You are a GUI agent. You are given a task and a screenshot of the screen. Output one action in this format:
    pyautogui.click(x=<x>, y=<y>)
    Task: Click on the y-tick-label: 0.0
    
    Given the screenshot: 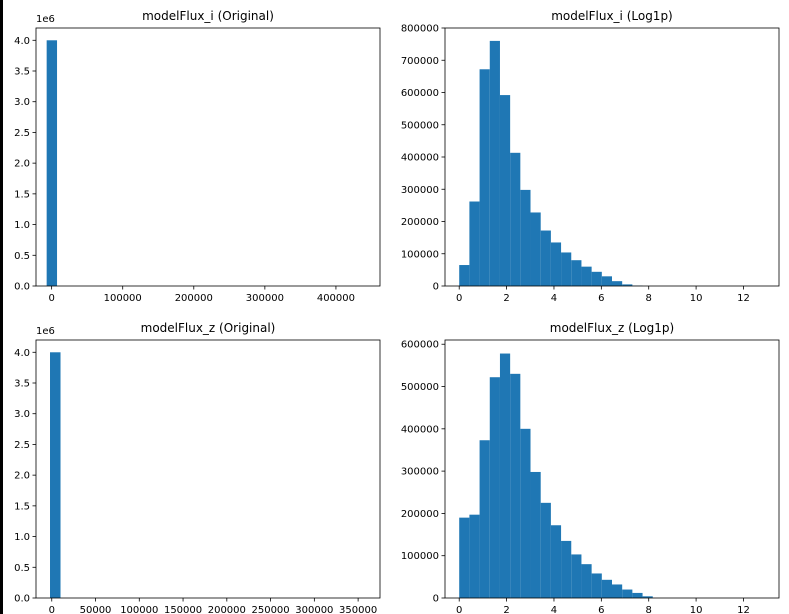 What is the action you would take?
    pyautogui.click(x=22, y=599)
    